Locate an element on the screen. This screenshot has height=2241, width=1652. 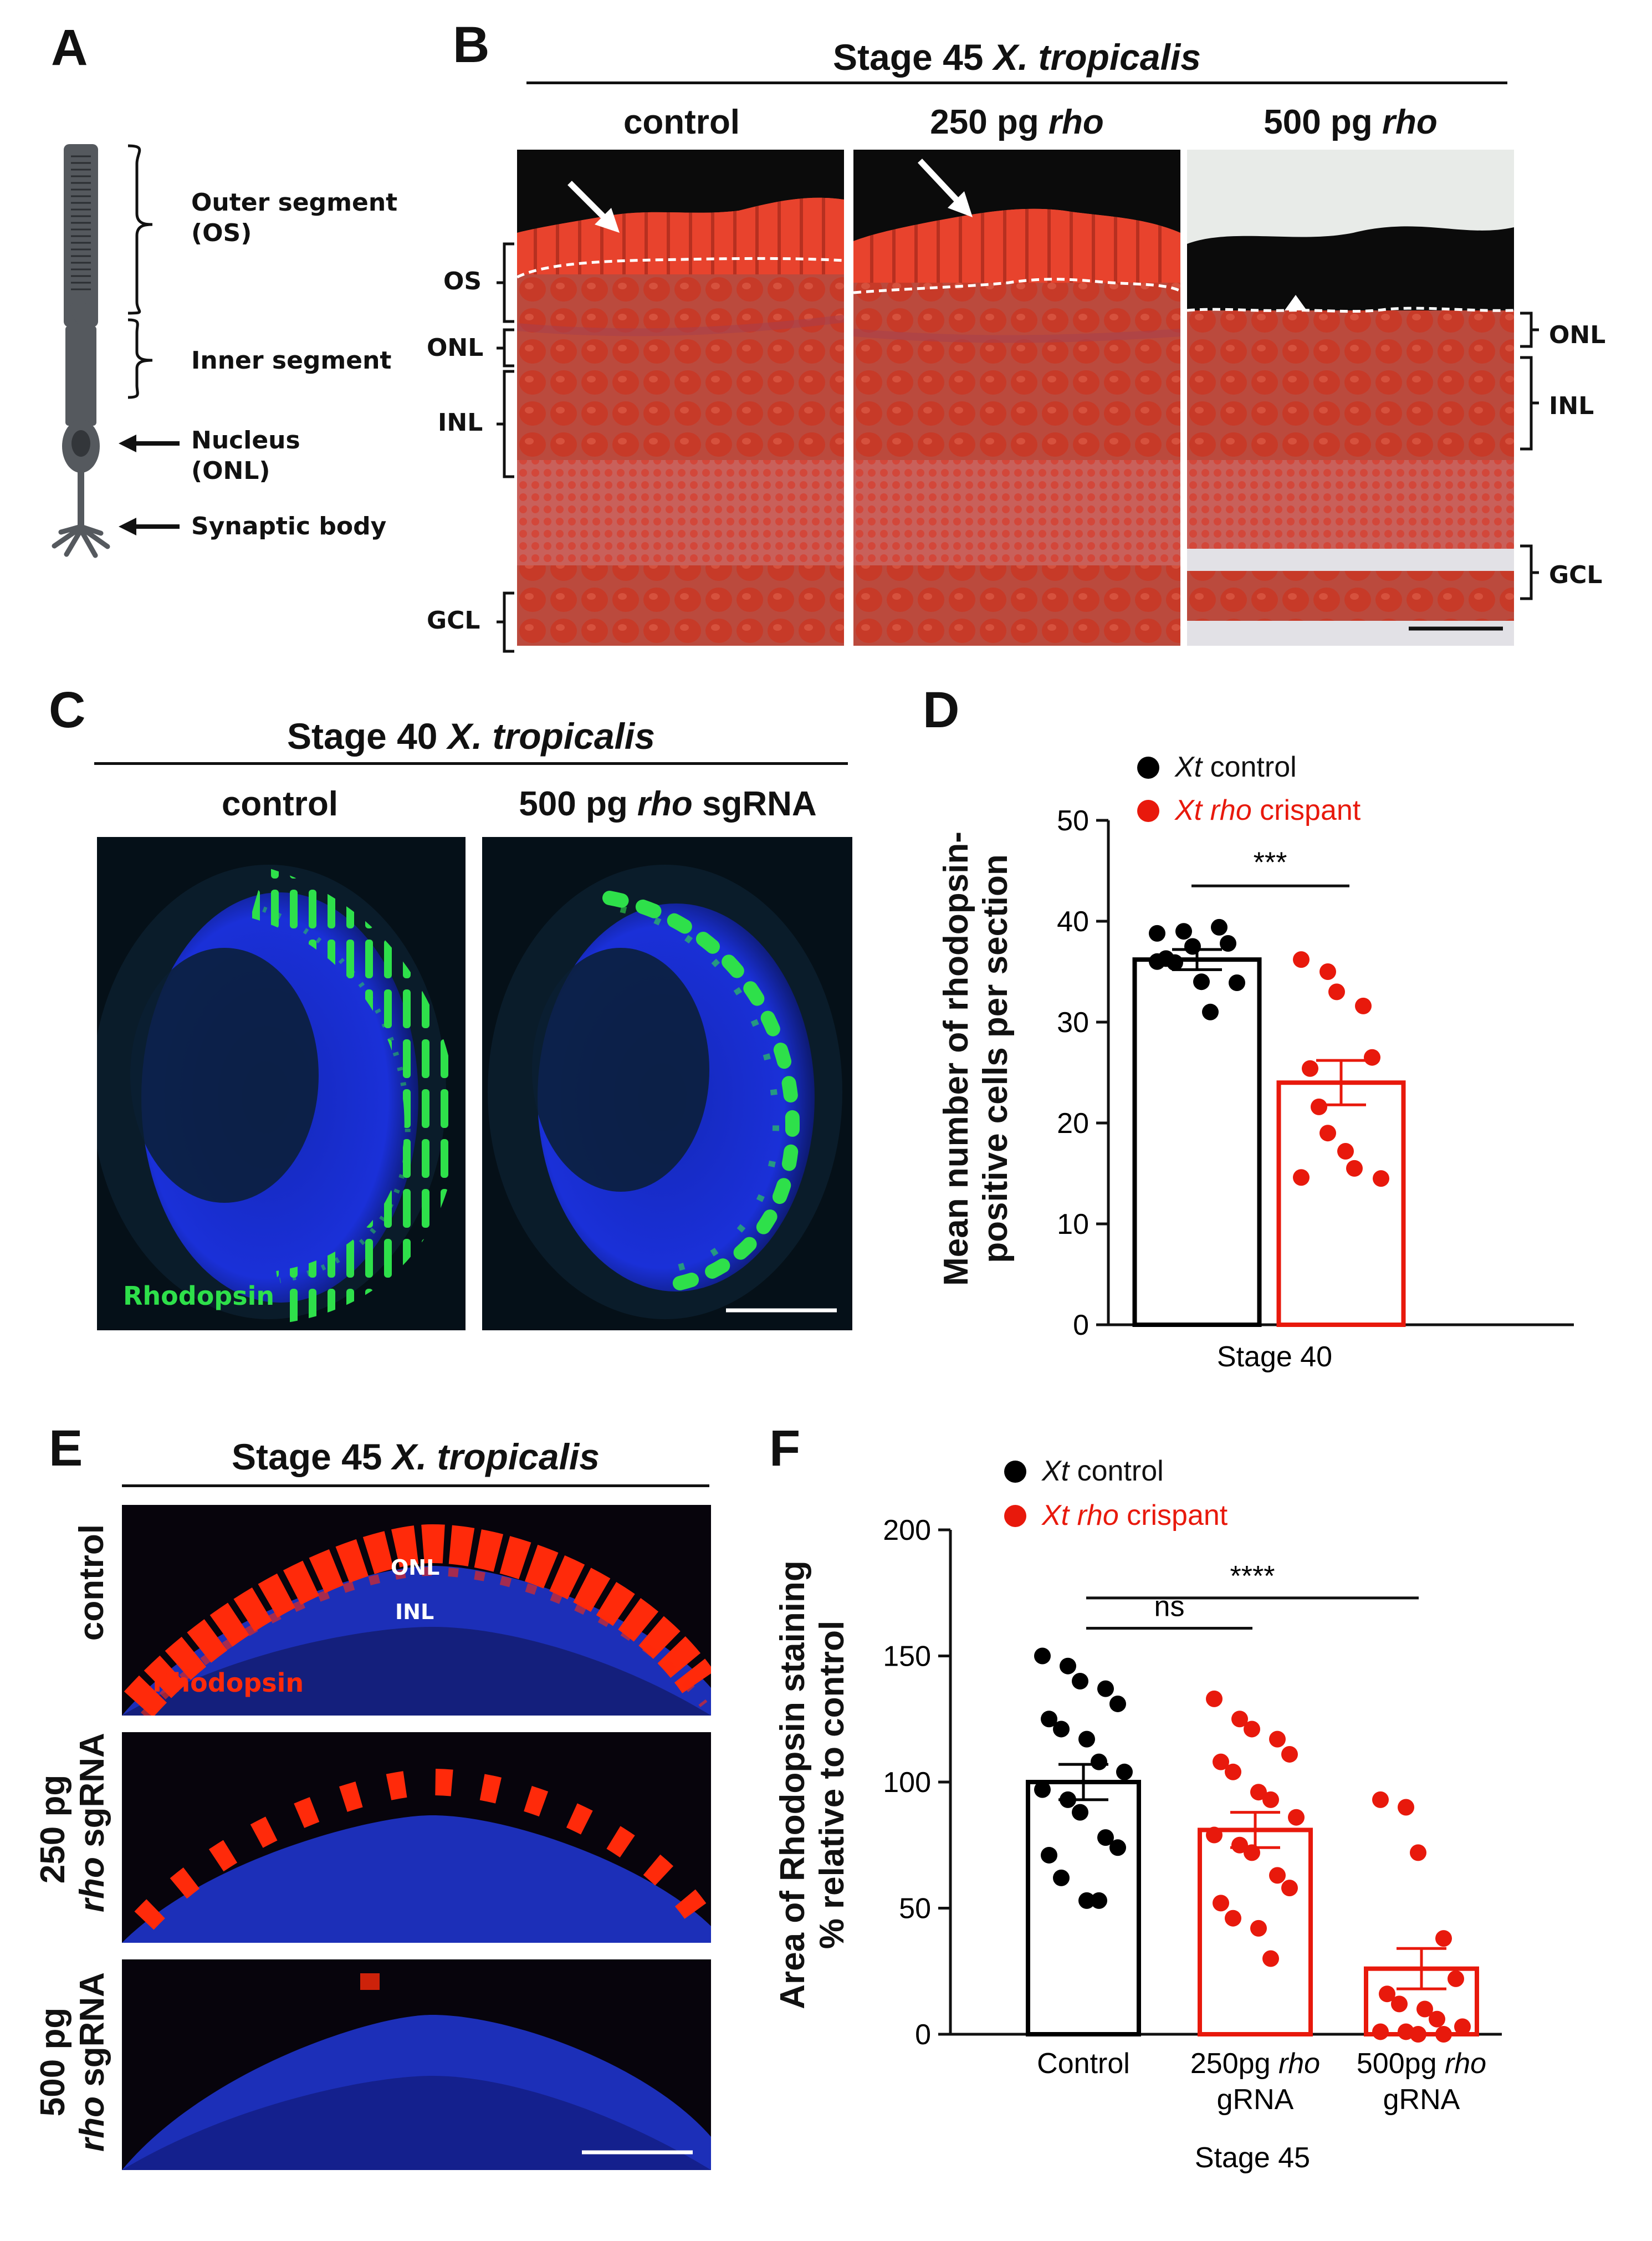
panel-b-stage: Stage 45 is located at coordinates (908, 57).